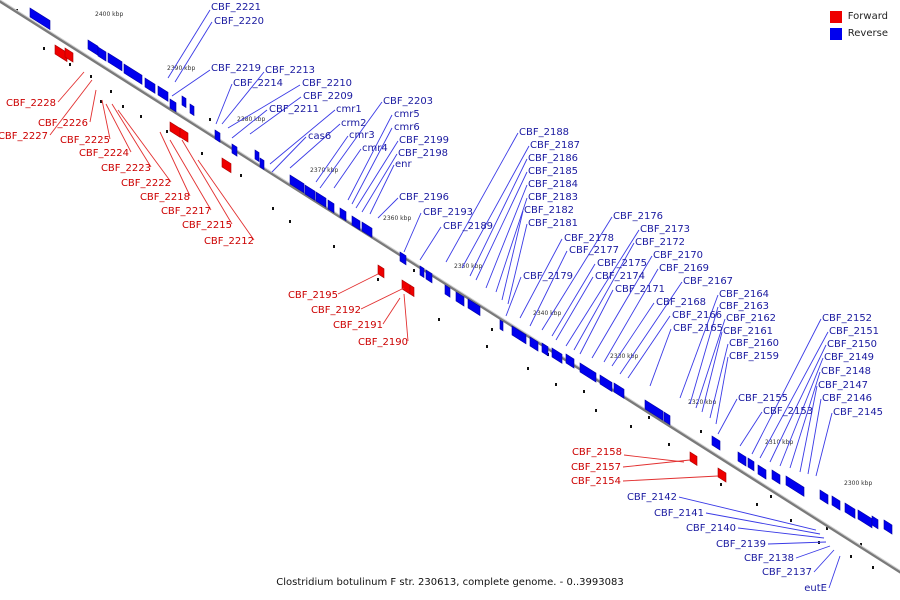 The height and width of the screenshot is (600, 900). I want to click on forward-gene-label-cbf-2158: CBF_2158, so click(597, 452).